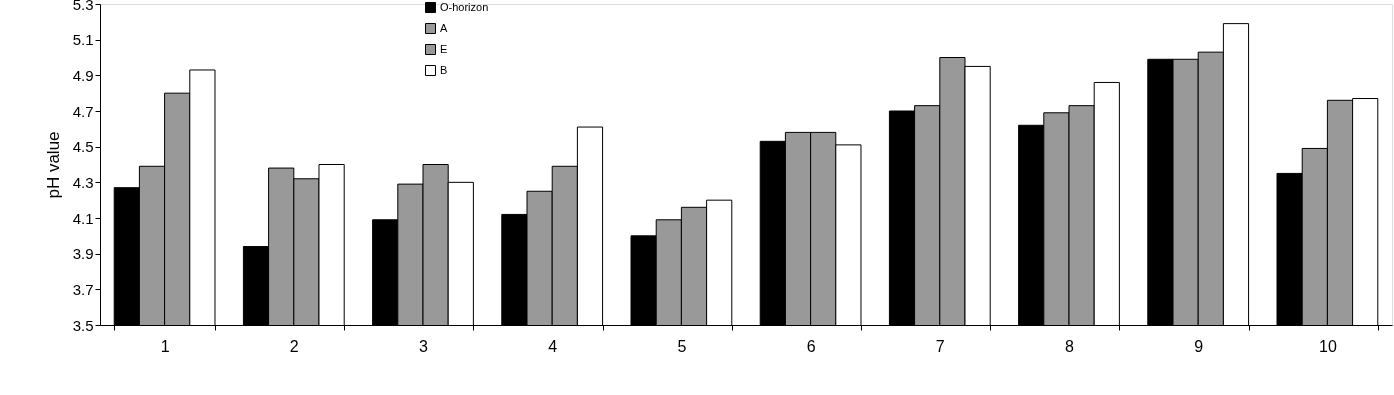 Image resolution: width=1394 pixels, height=395 pixels. Describe the element at coordinates (444, 48) in the screenshot. I see `legend-label: E` at that location.